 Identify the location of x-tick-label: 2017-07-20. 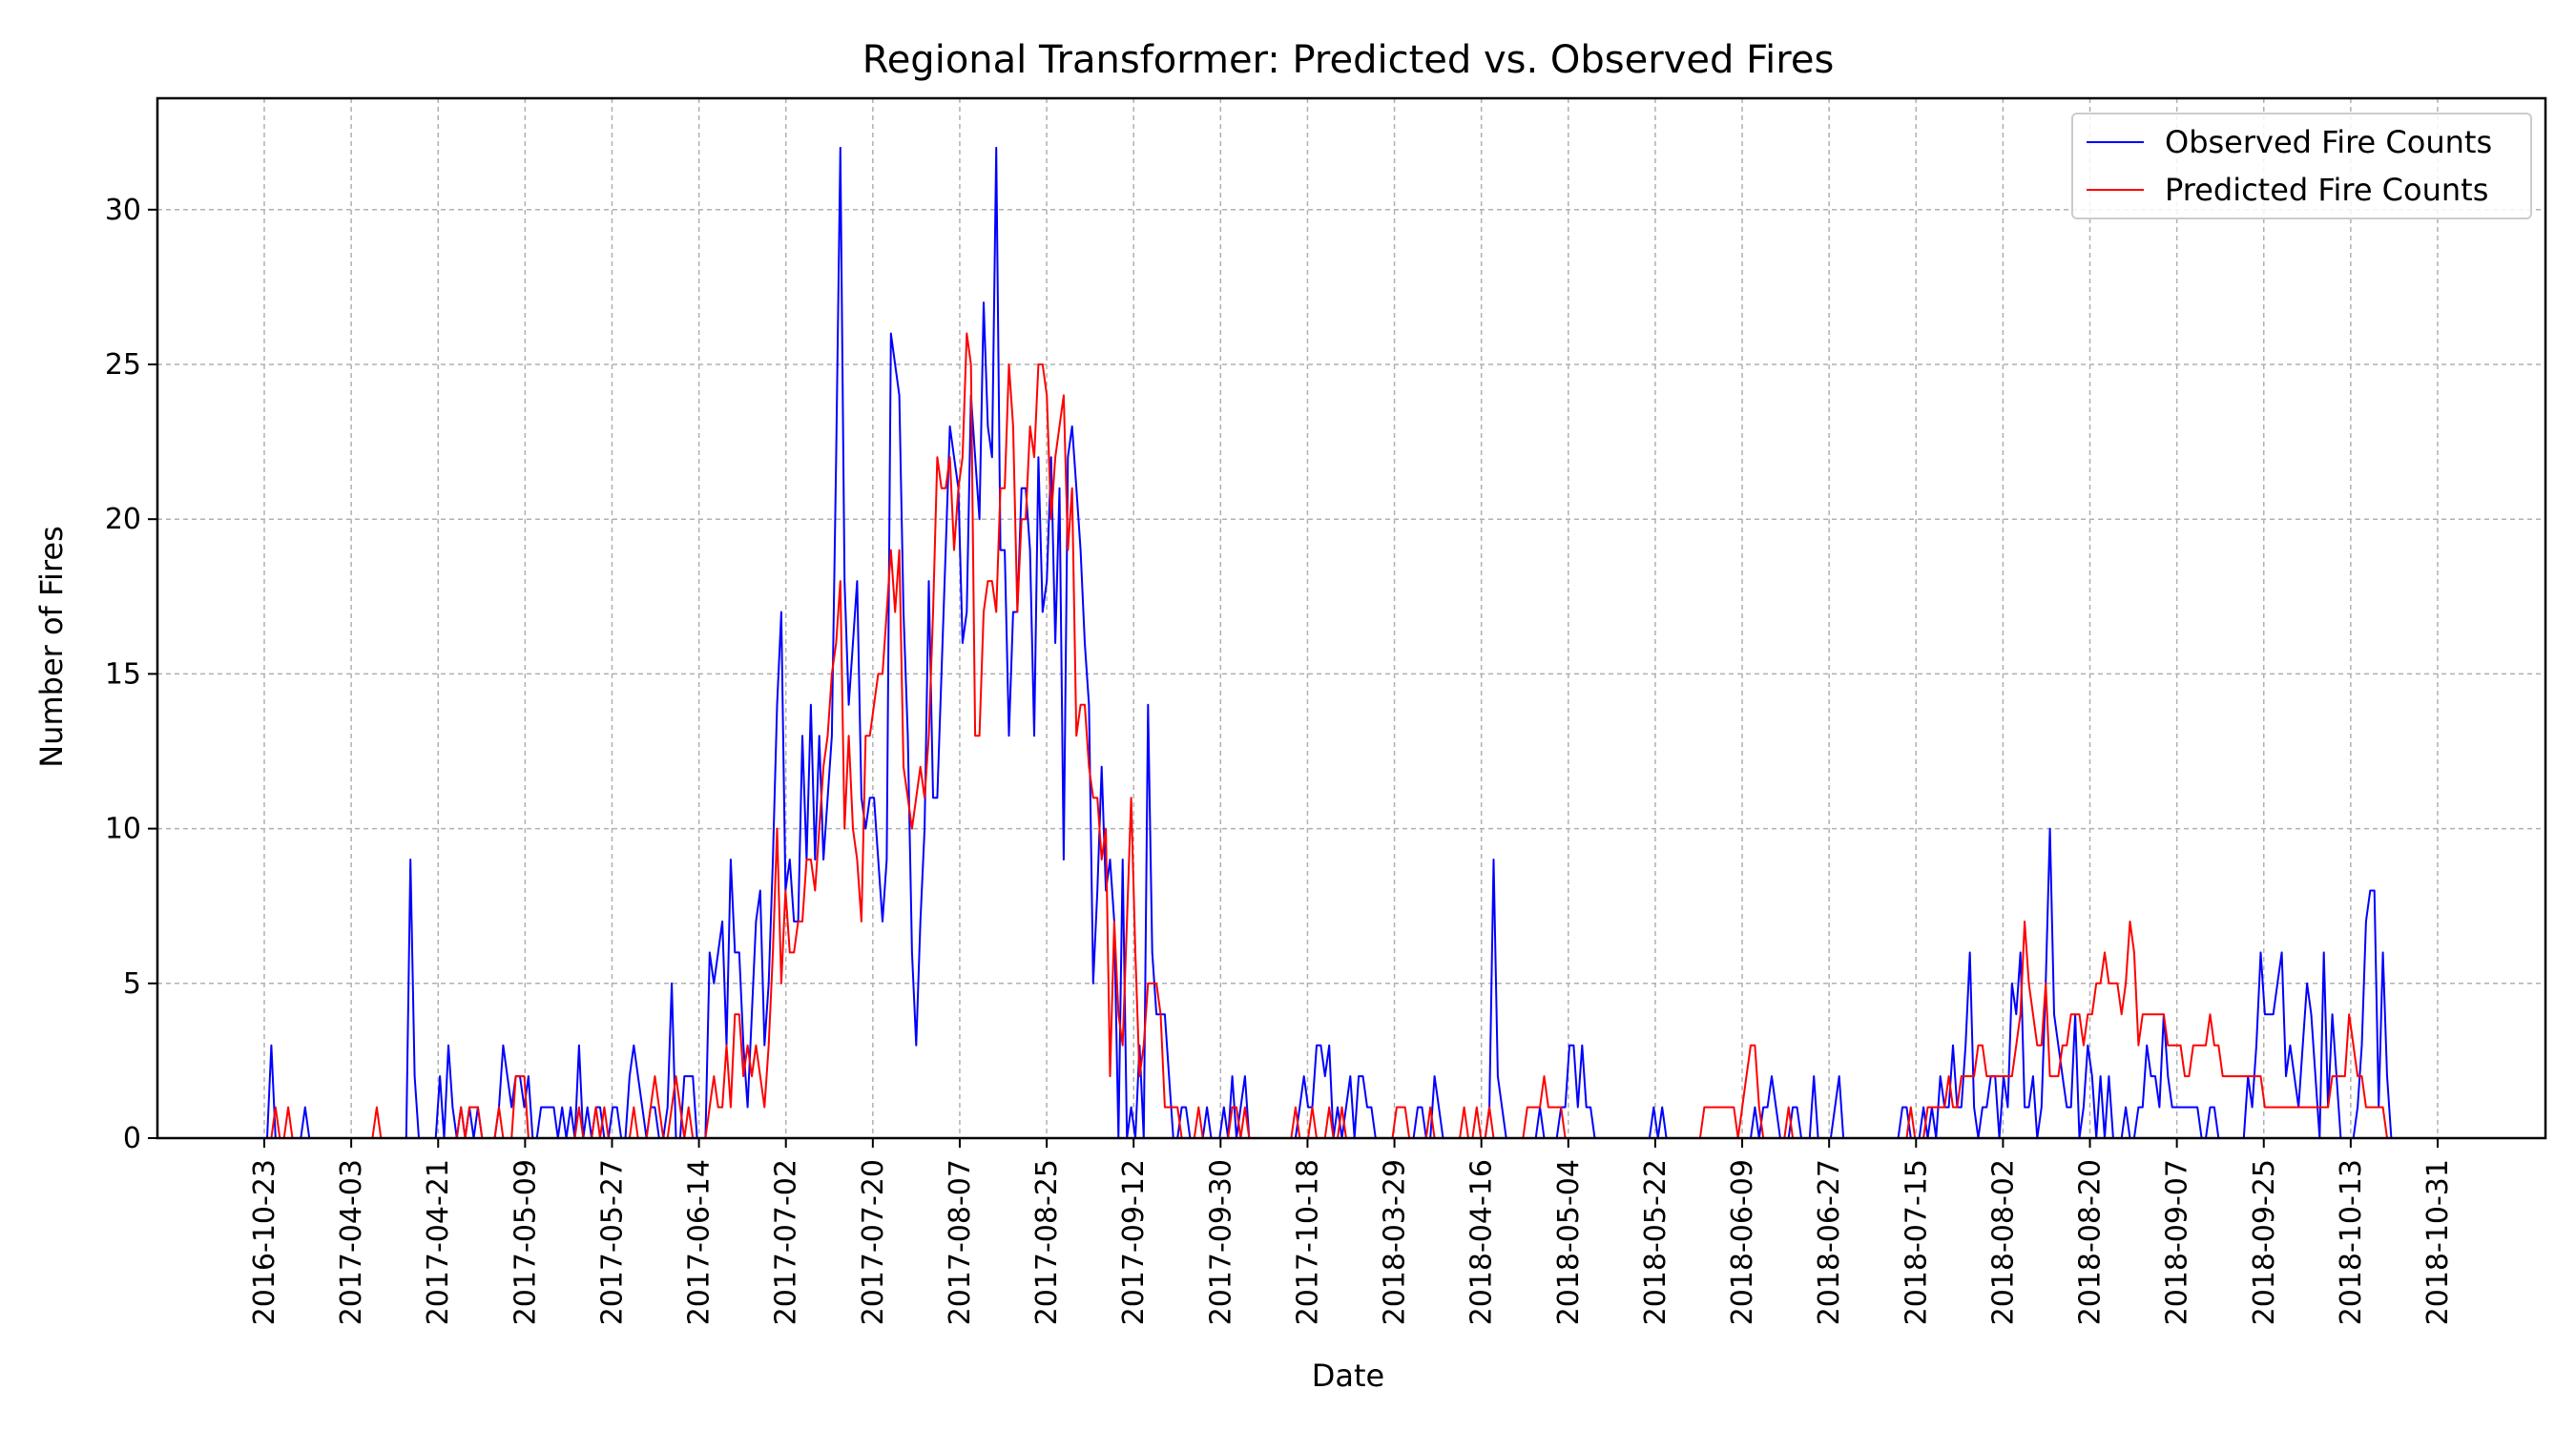
(873, 1242).